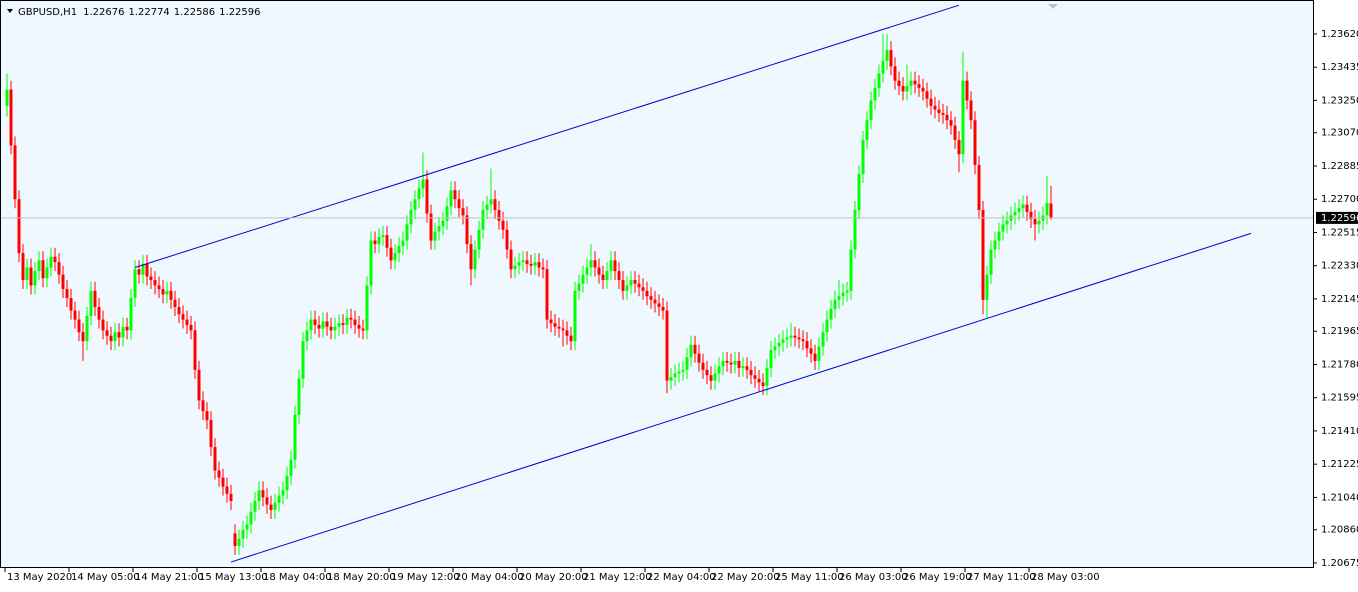  I want to click on symbol-menu-arrow, so click(10, 11).